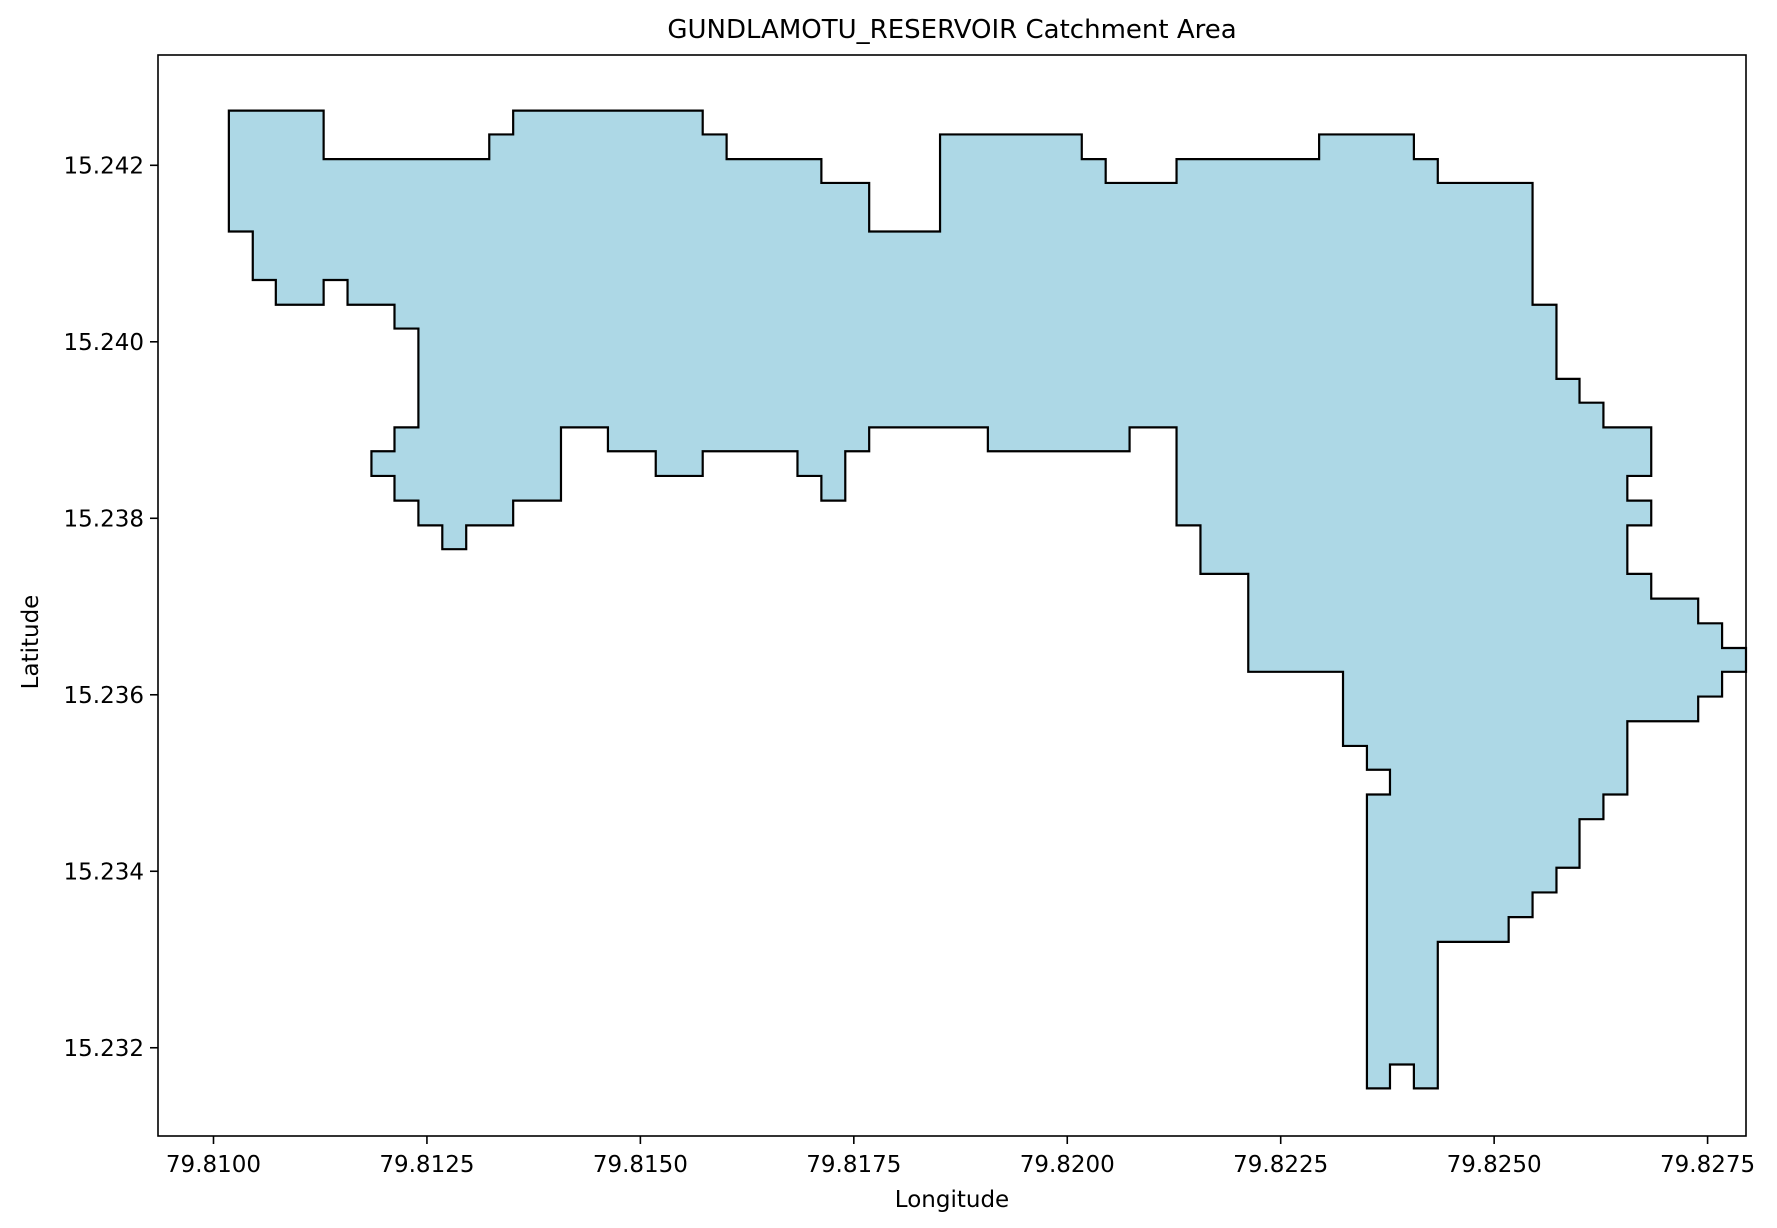  What do you see at coordinates (104, 519) in the screenshot?
I see `y-tick-label: 15.238` at bounding box center [104, 519].